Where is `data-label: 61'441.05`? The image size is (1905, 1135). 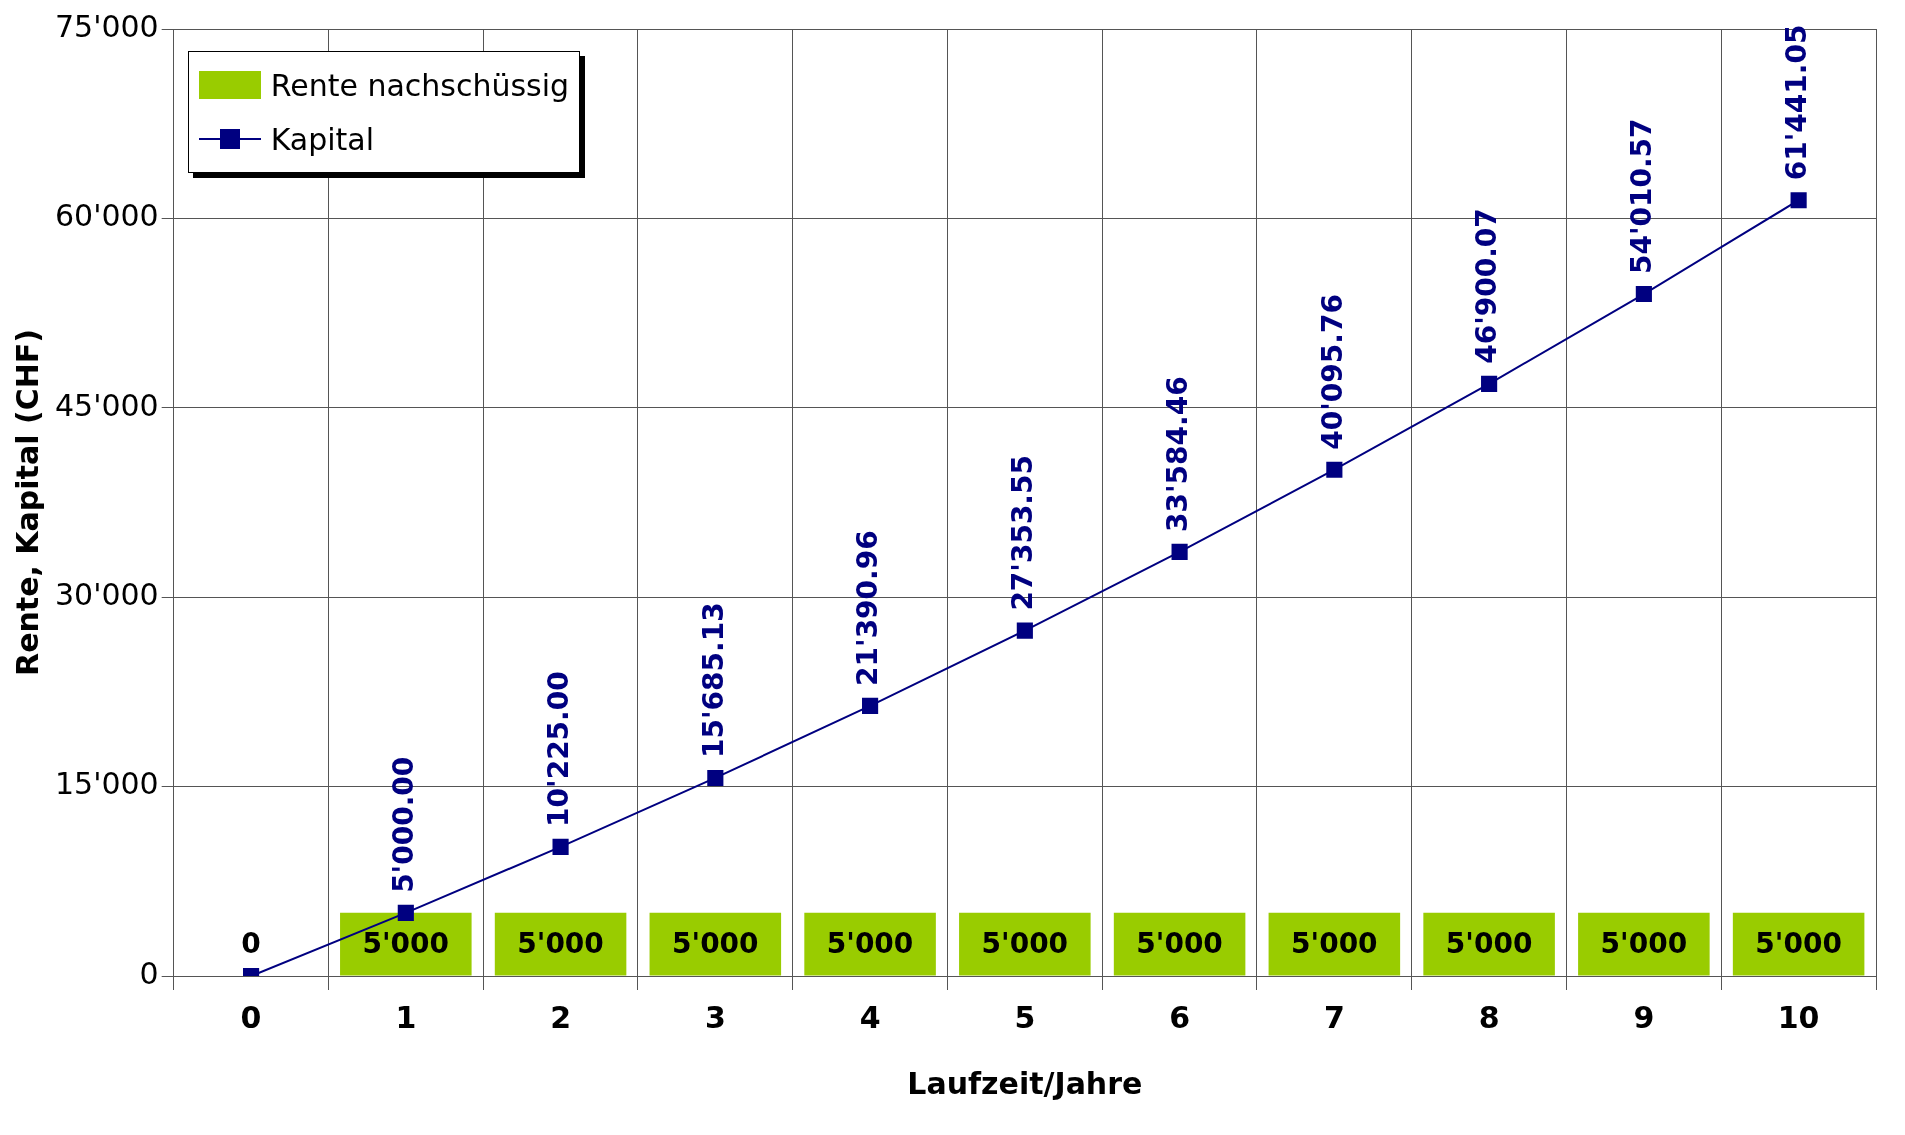 data-label: 61'441.05 is located at coordinates (1796, 102).